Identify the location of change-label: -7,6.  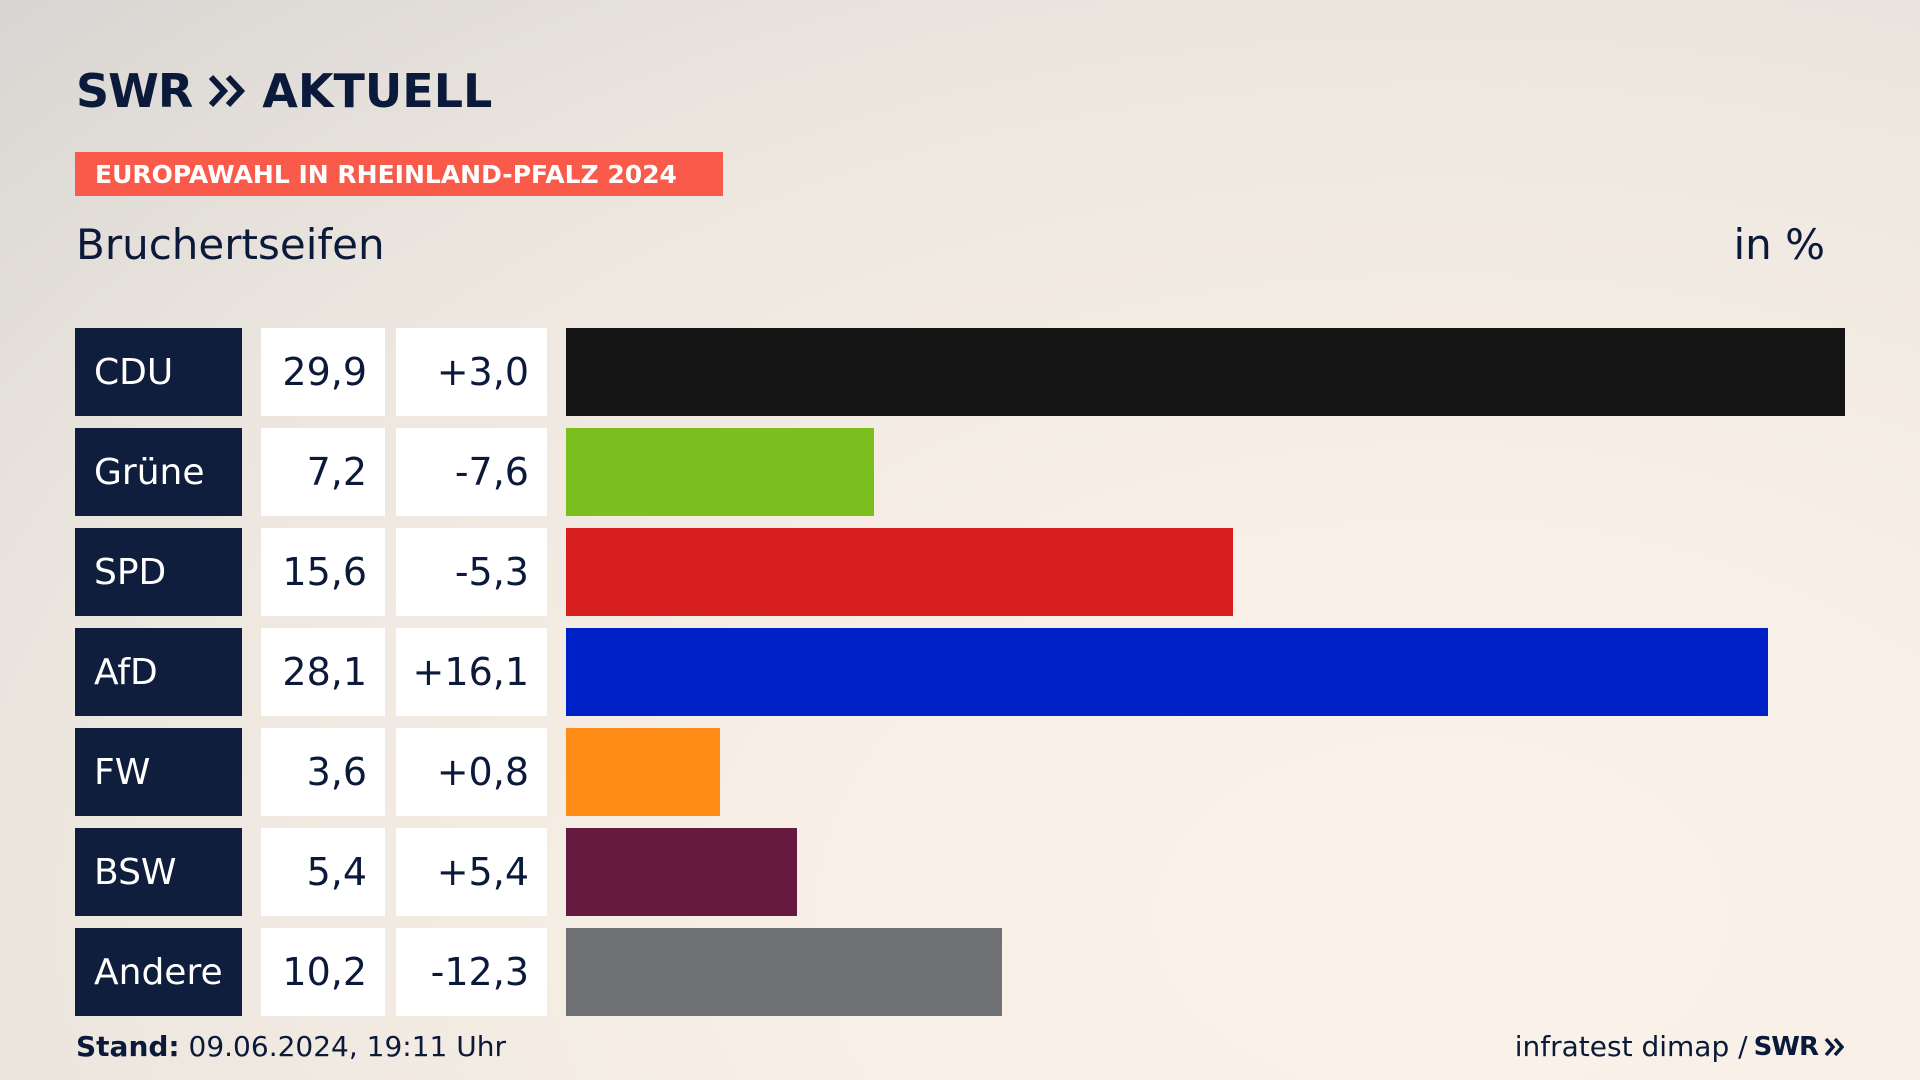
(471, 472).